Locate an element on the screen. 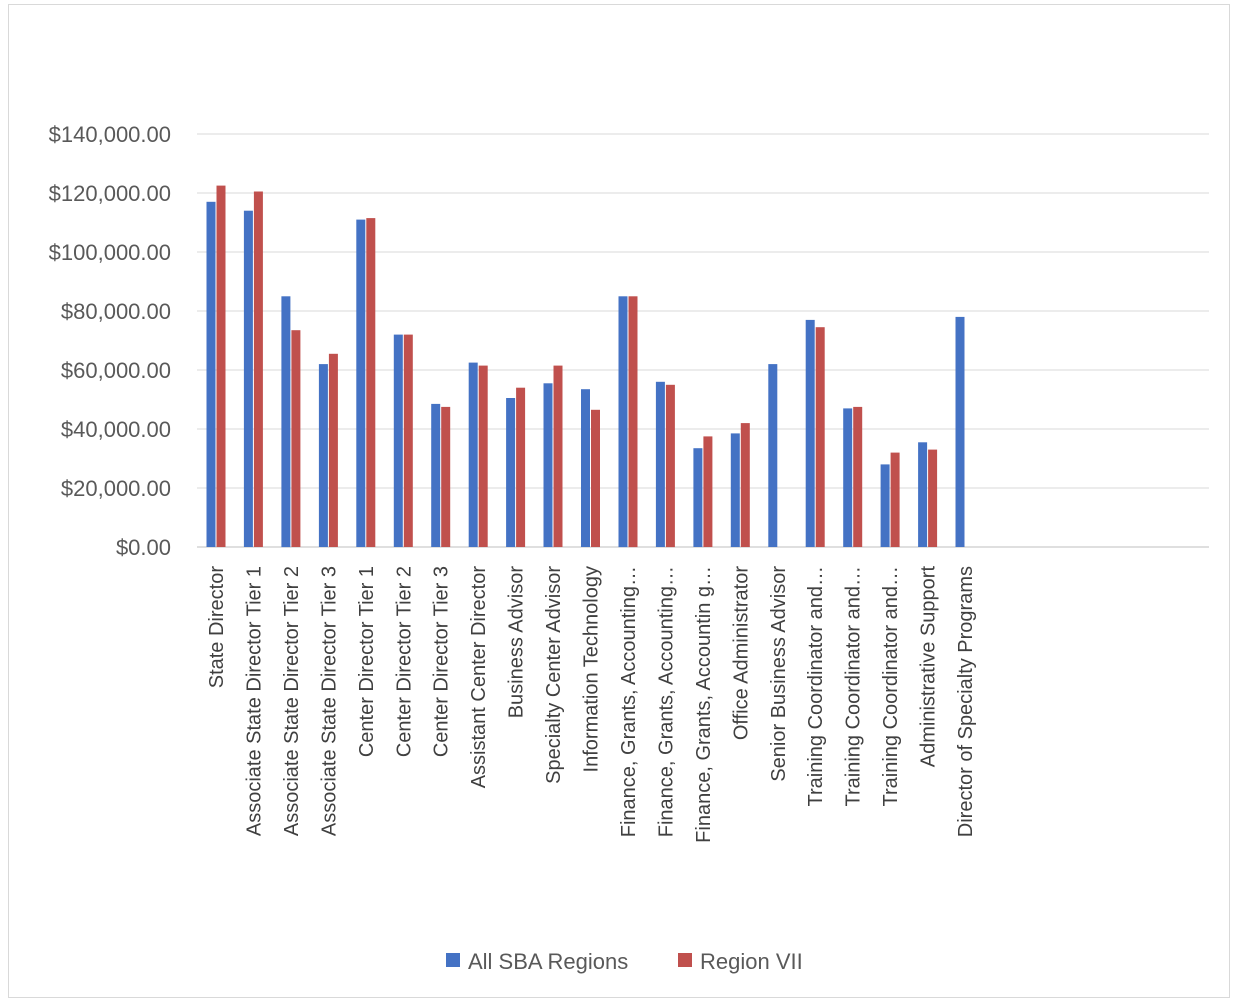  y-tick-label: $20,000.00 is located at coordinates (116, 488).